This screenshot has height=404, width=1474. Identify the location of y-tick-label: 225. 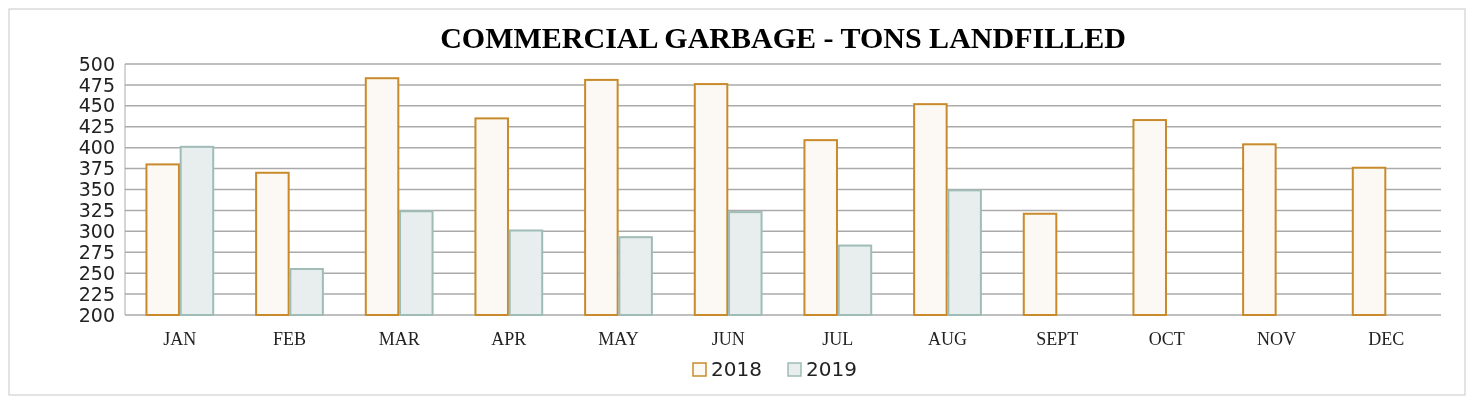
(96, 293).